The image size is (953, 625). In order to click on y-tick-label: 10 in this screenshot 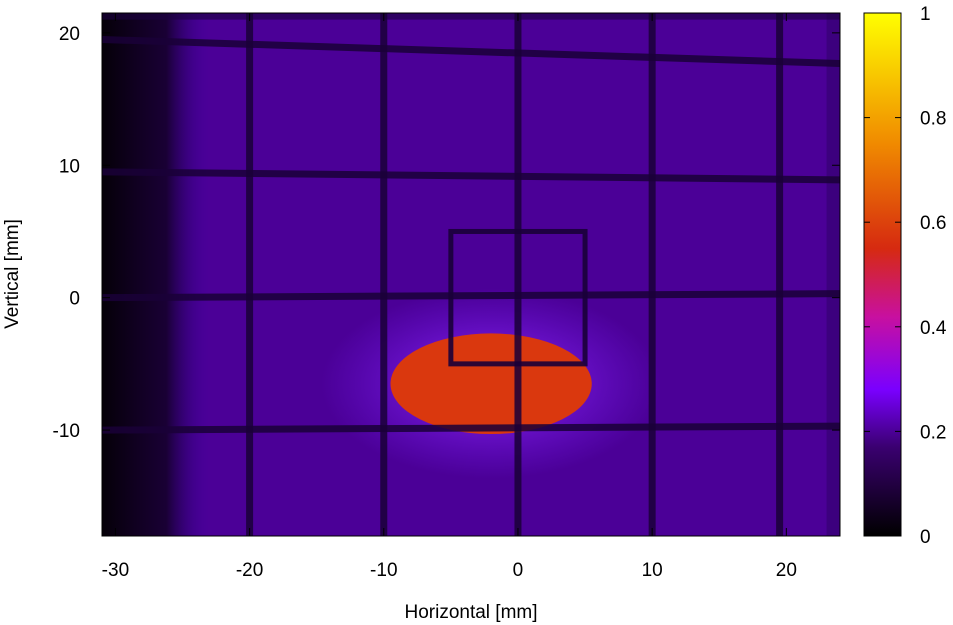, I will do `click(69, 166)`.